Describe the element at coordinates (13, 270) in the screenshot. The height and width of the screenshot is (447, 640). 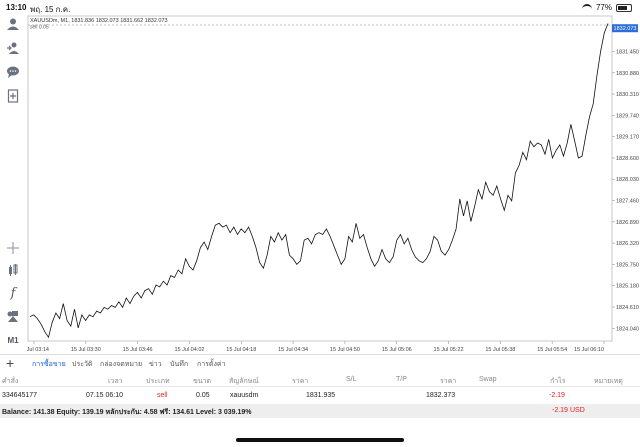
I see `indicator-icon` at that location.